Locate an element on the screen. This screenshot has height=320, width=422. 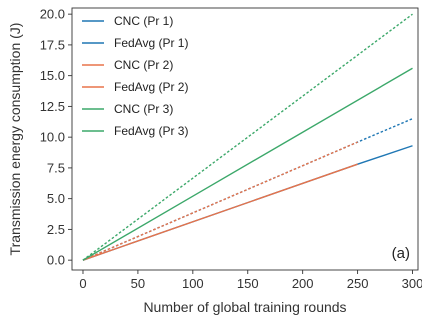
y-tick-label: 2.5 is located at coordinates (56, 229).